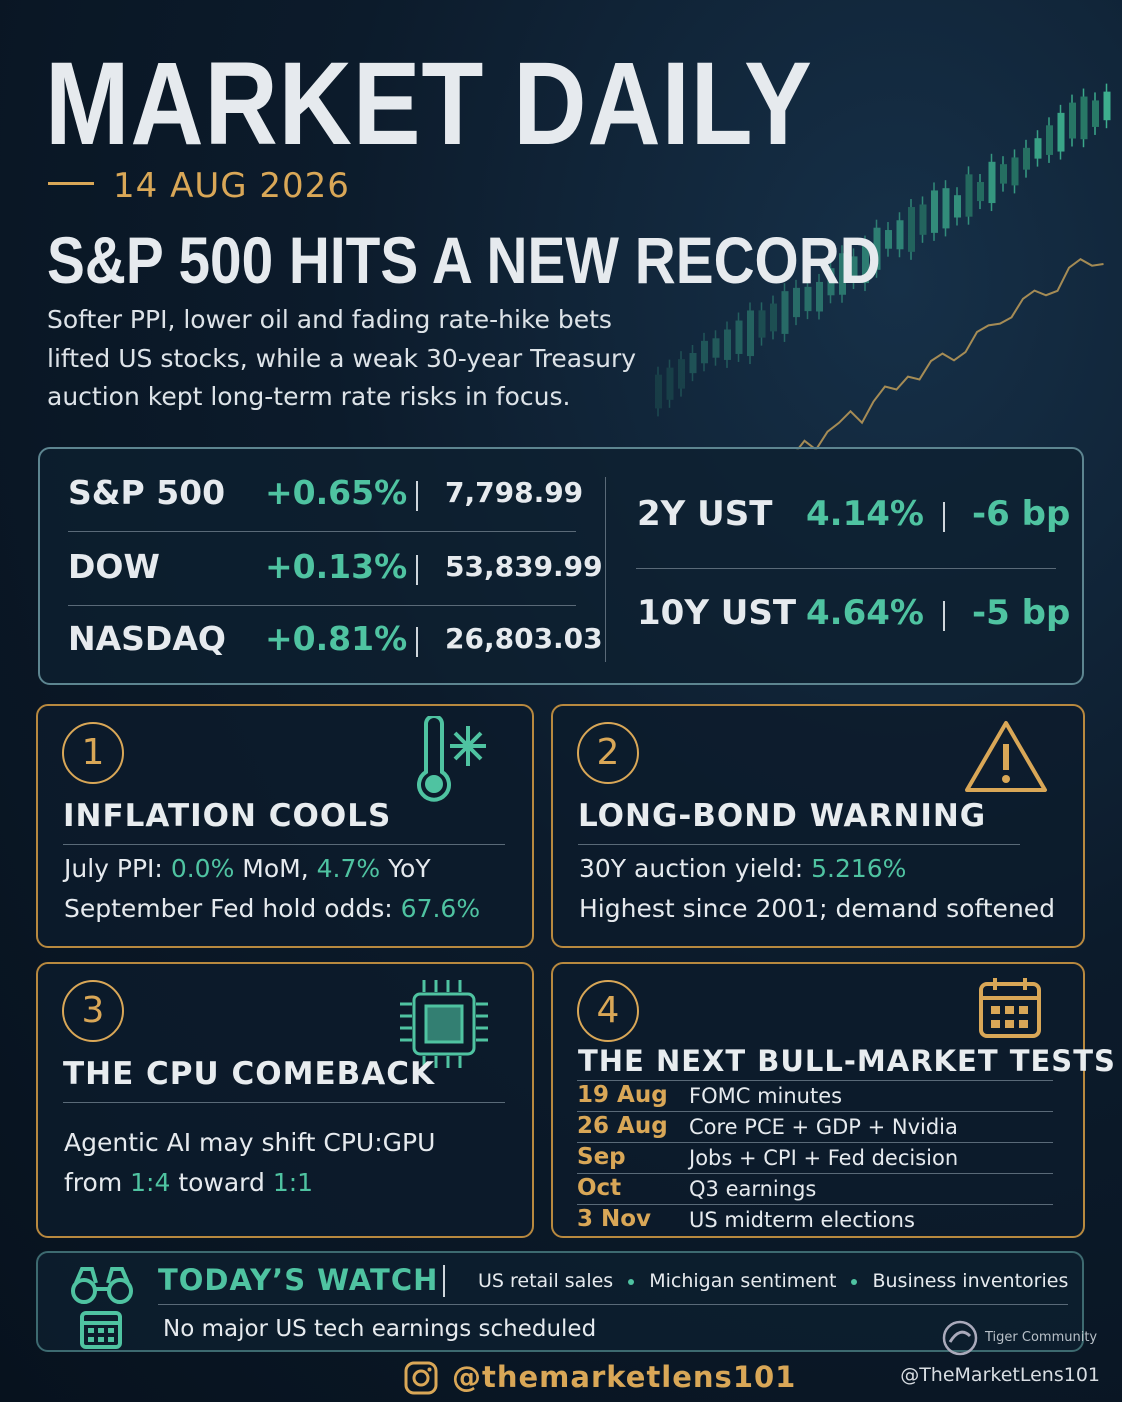 This screenshot has width=1122, height=1402. What do you see at coordinates (614, 1219) in the screenshot?
I see `event-date: 3 Nov` at bounding box center [614, 1219].